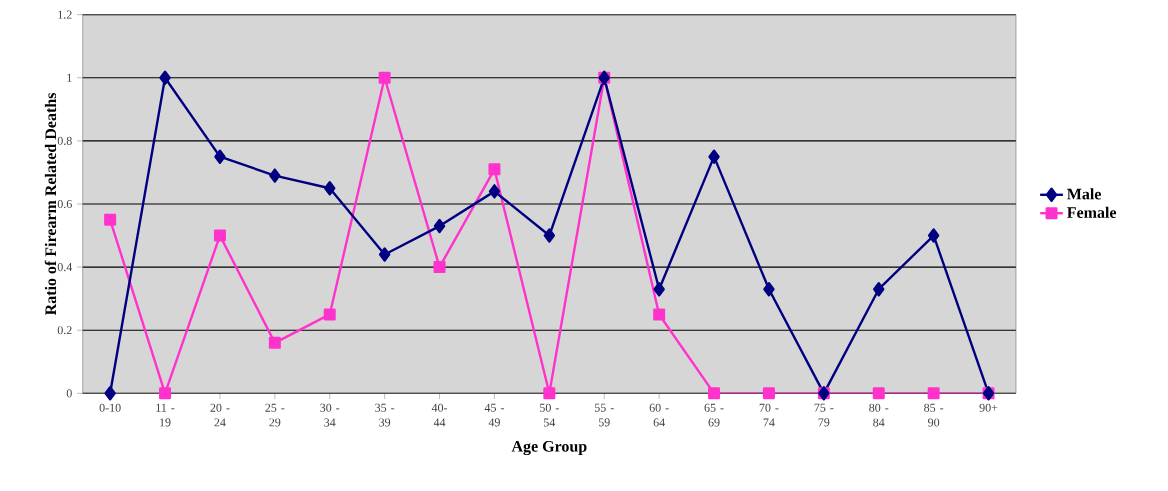 The height and width of the screenshot is (491, 1168). Describe the element at coordinates (69, 393) in the screenshot. I see `y-tick-label: 0` at that location.